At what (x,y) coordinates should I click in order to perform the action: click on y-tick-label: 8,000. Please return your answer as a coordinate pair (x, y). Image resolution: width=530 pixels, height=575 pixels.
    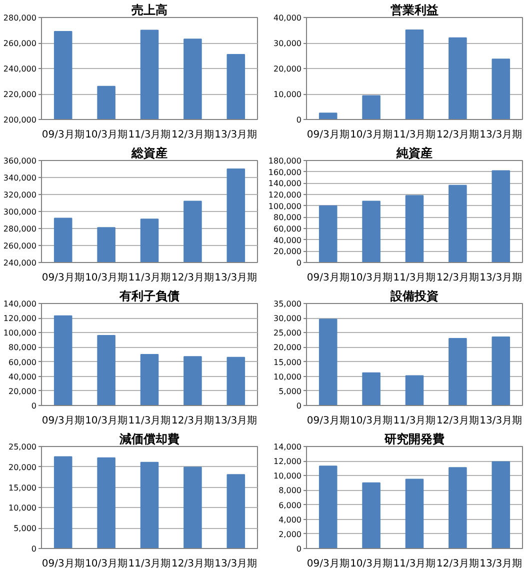
    Looking at the image, I should click on (290, 491).